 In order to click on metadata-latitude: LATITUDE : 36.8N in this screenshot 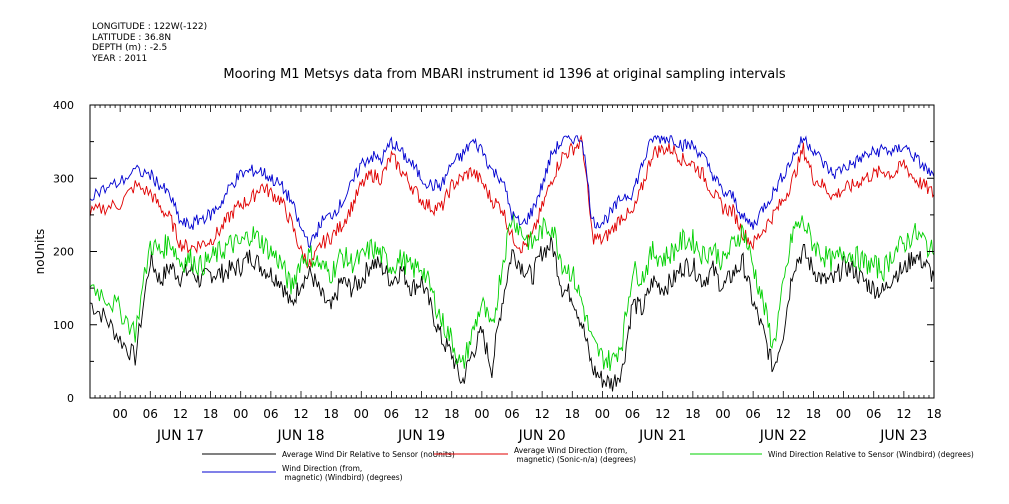, I will do `click(132, 37)`.